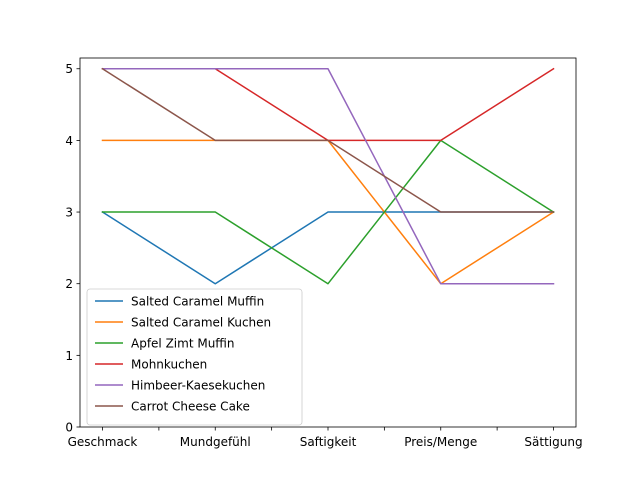 Image resolution: width=640 pixels, height=484 pixels. What do you see at coordinates (103, 442) in the screenshot?
I see `x-tick-label: Geschmack` at bounding box center [103, 442].